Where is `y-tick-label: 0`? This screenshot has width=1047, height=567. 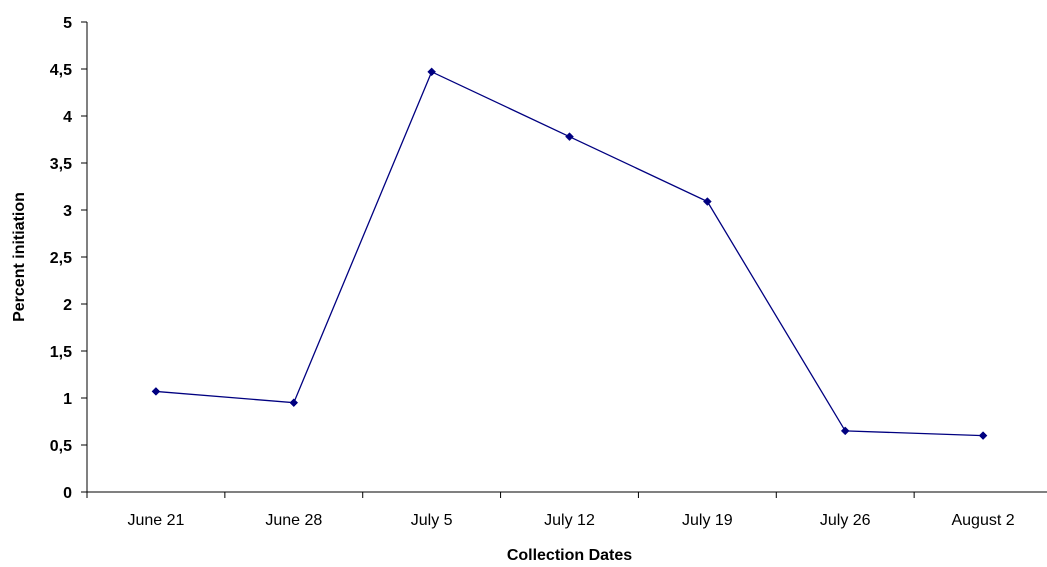 y-tick-label: 0 is located at coordinates (67, 493).